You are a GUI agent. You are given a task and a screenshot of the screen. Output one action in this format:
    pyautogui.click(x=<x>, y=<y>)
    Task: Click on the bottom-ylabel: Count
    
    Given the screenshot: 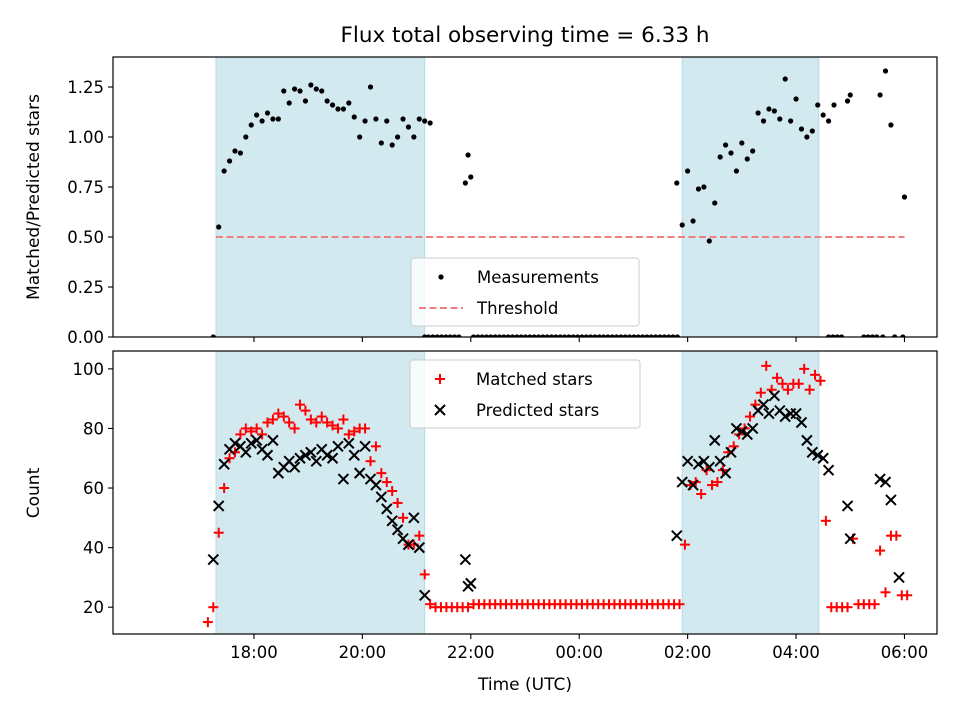 What is the action you would take?
    pyautogui.click(x=34, y=492)
    